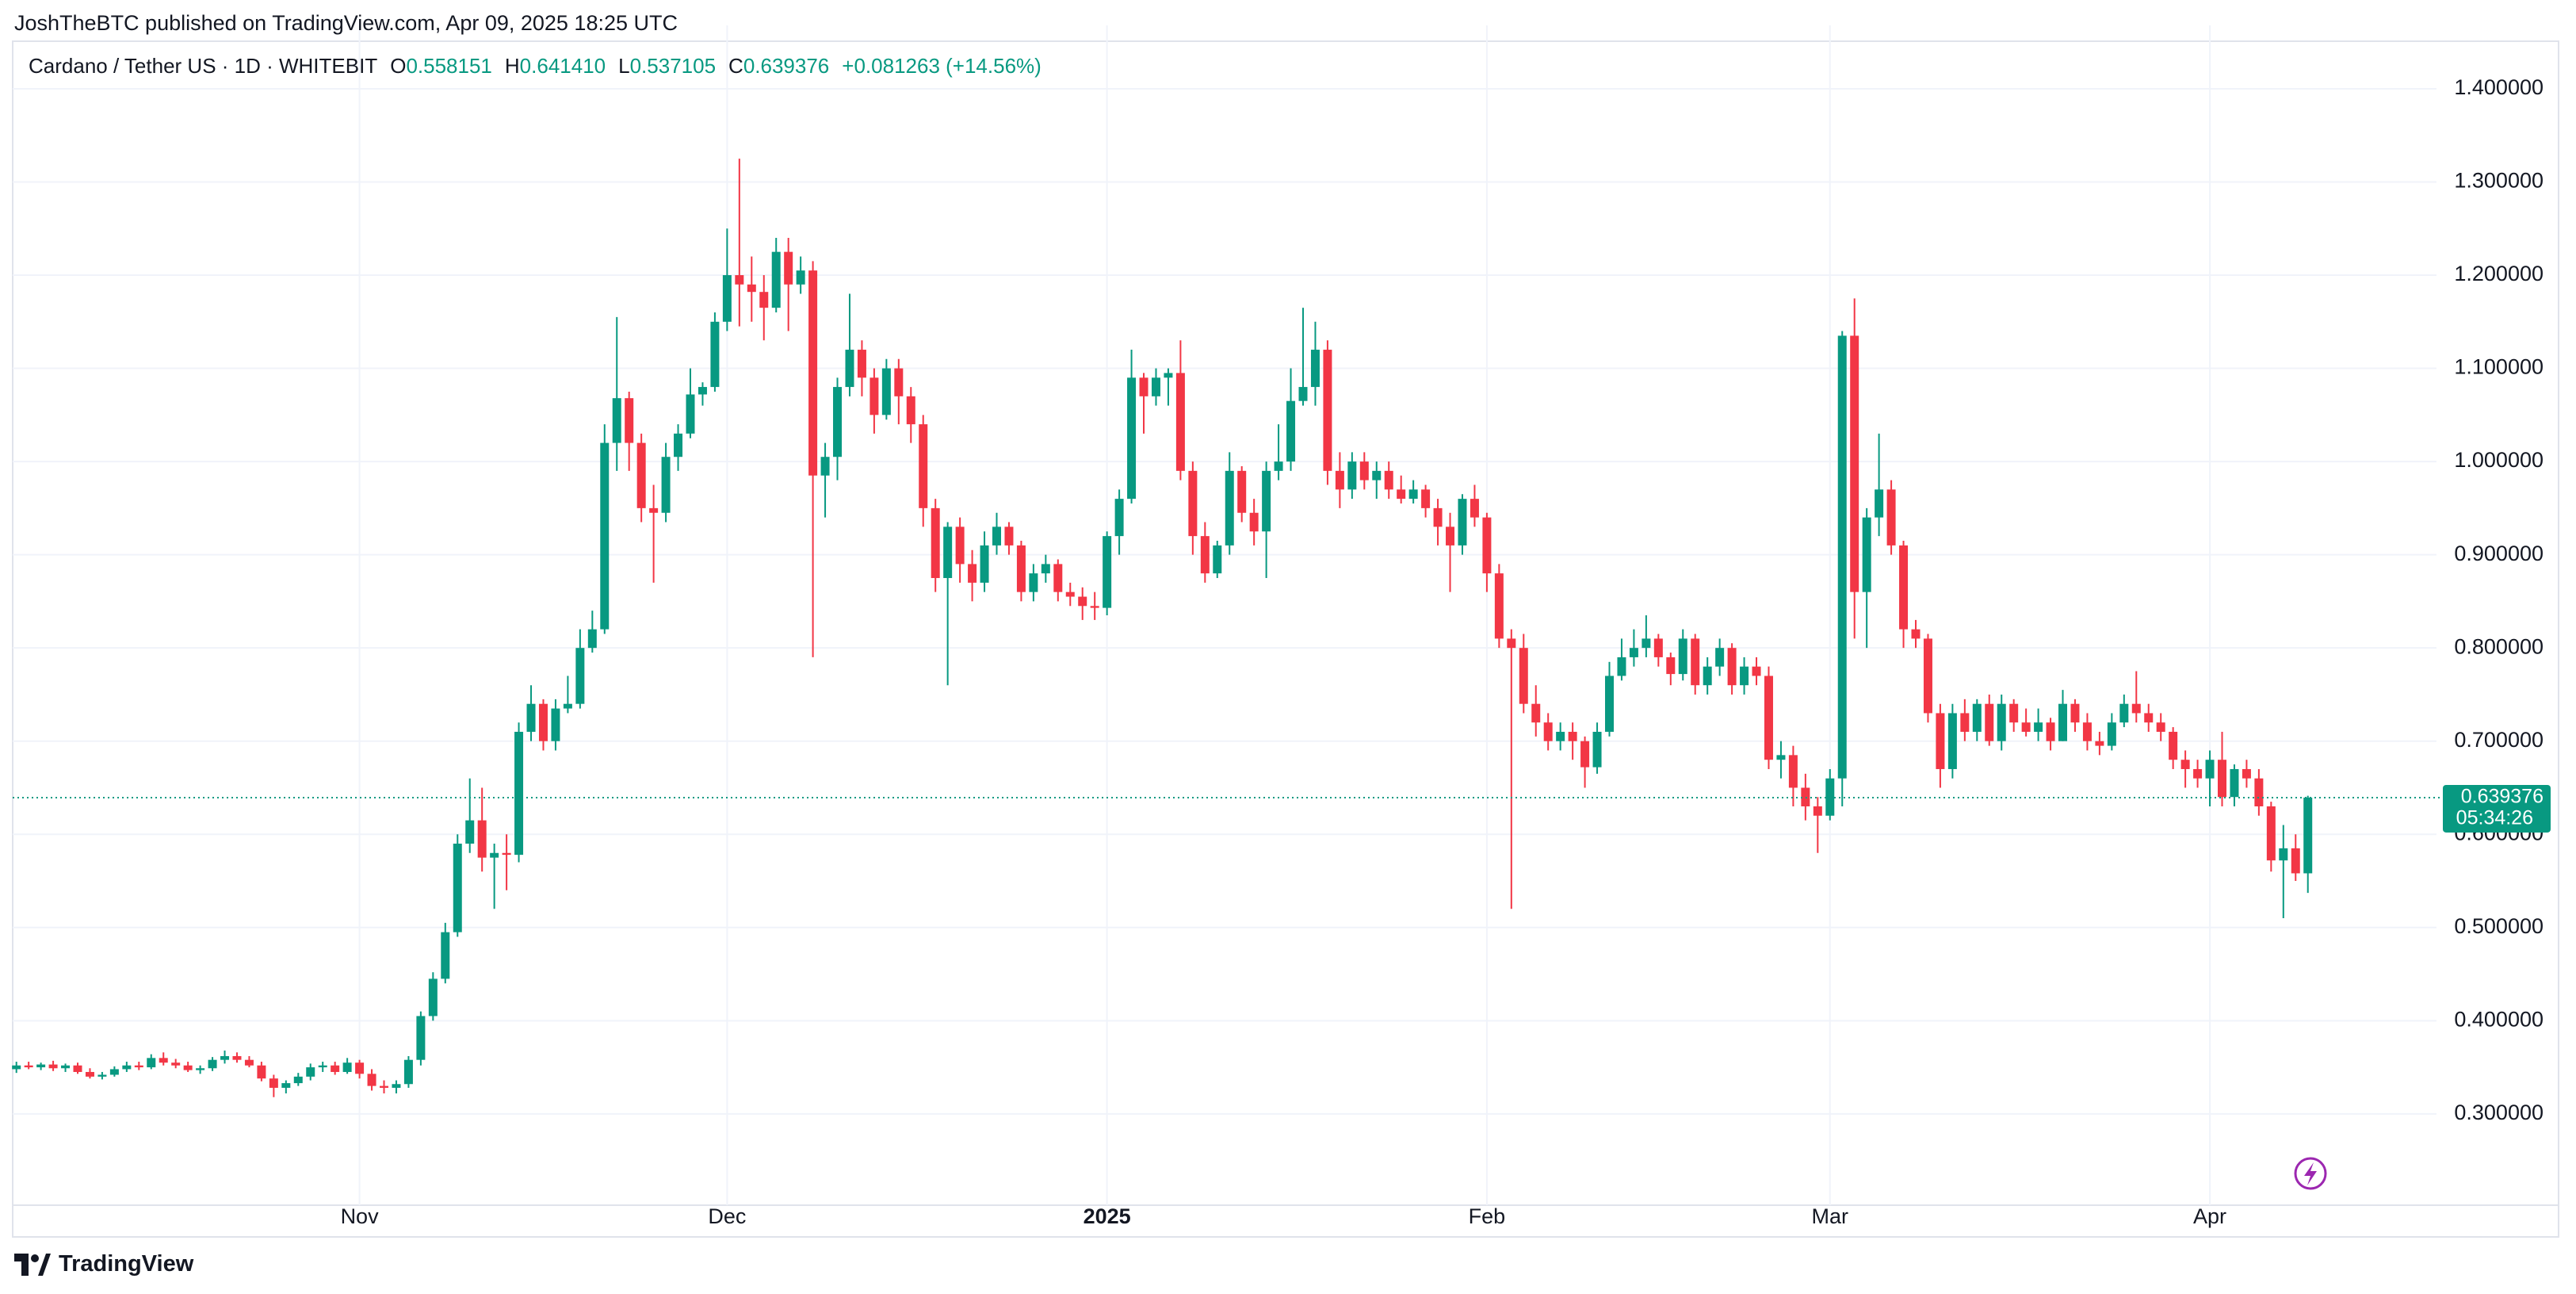 The image size is (2576, 1294). I want to click on y-tick-label: 0.500000, so click(2499, 926).